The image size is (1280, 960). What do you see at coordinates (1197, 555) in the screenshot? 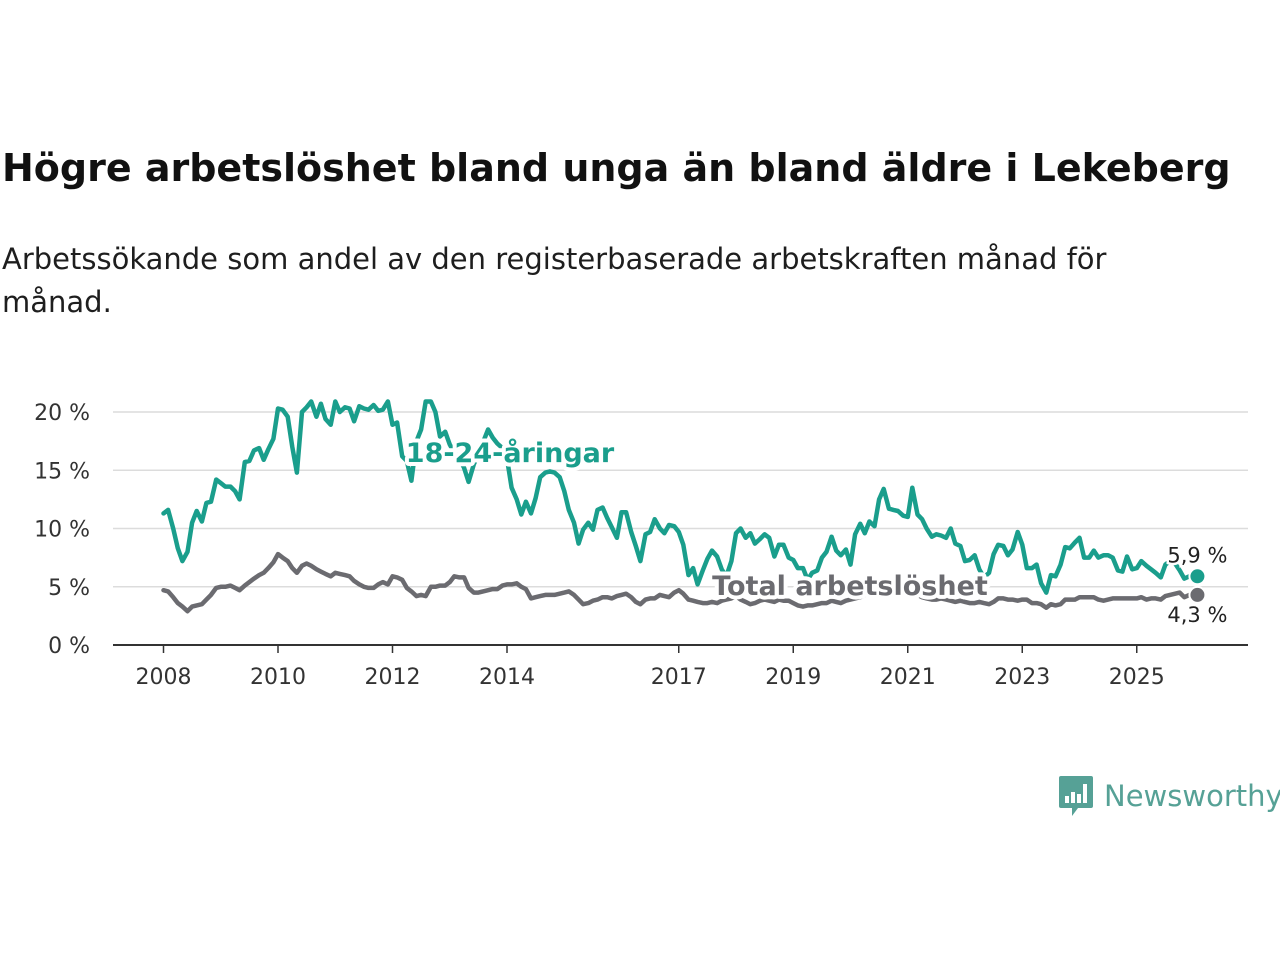
I see `end-label-18-24: 5,9 %` at bounding box center [1197, 555].